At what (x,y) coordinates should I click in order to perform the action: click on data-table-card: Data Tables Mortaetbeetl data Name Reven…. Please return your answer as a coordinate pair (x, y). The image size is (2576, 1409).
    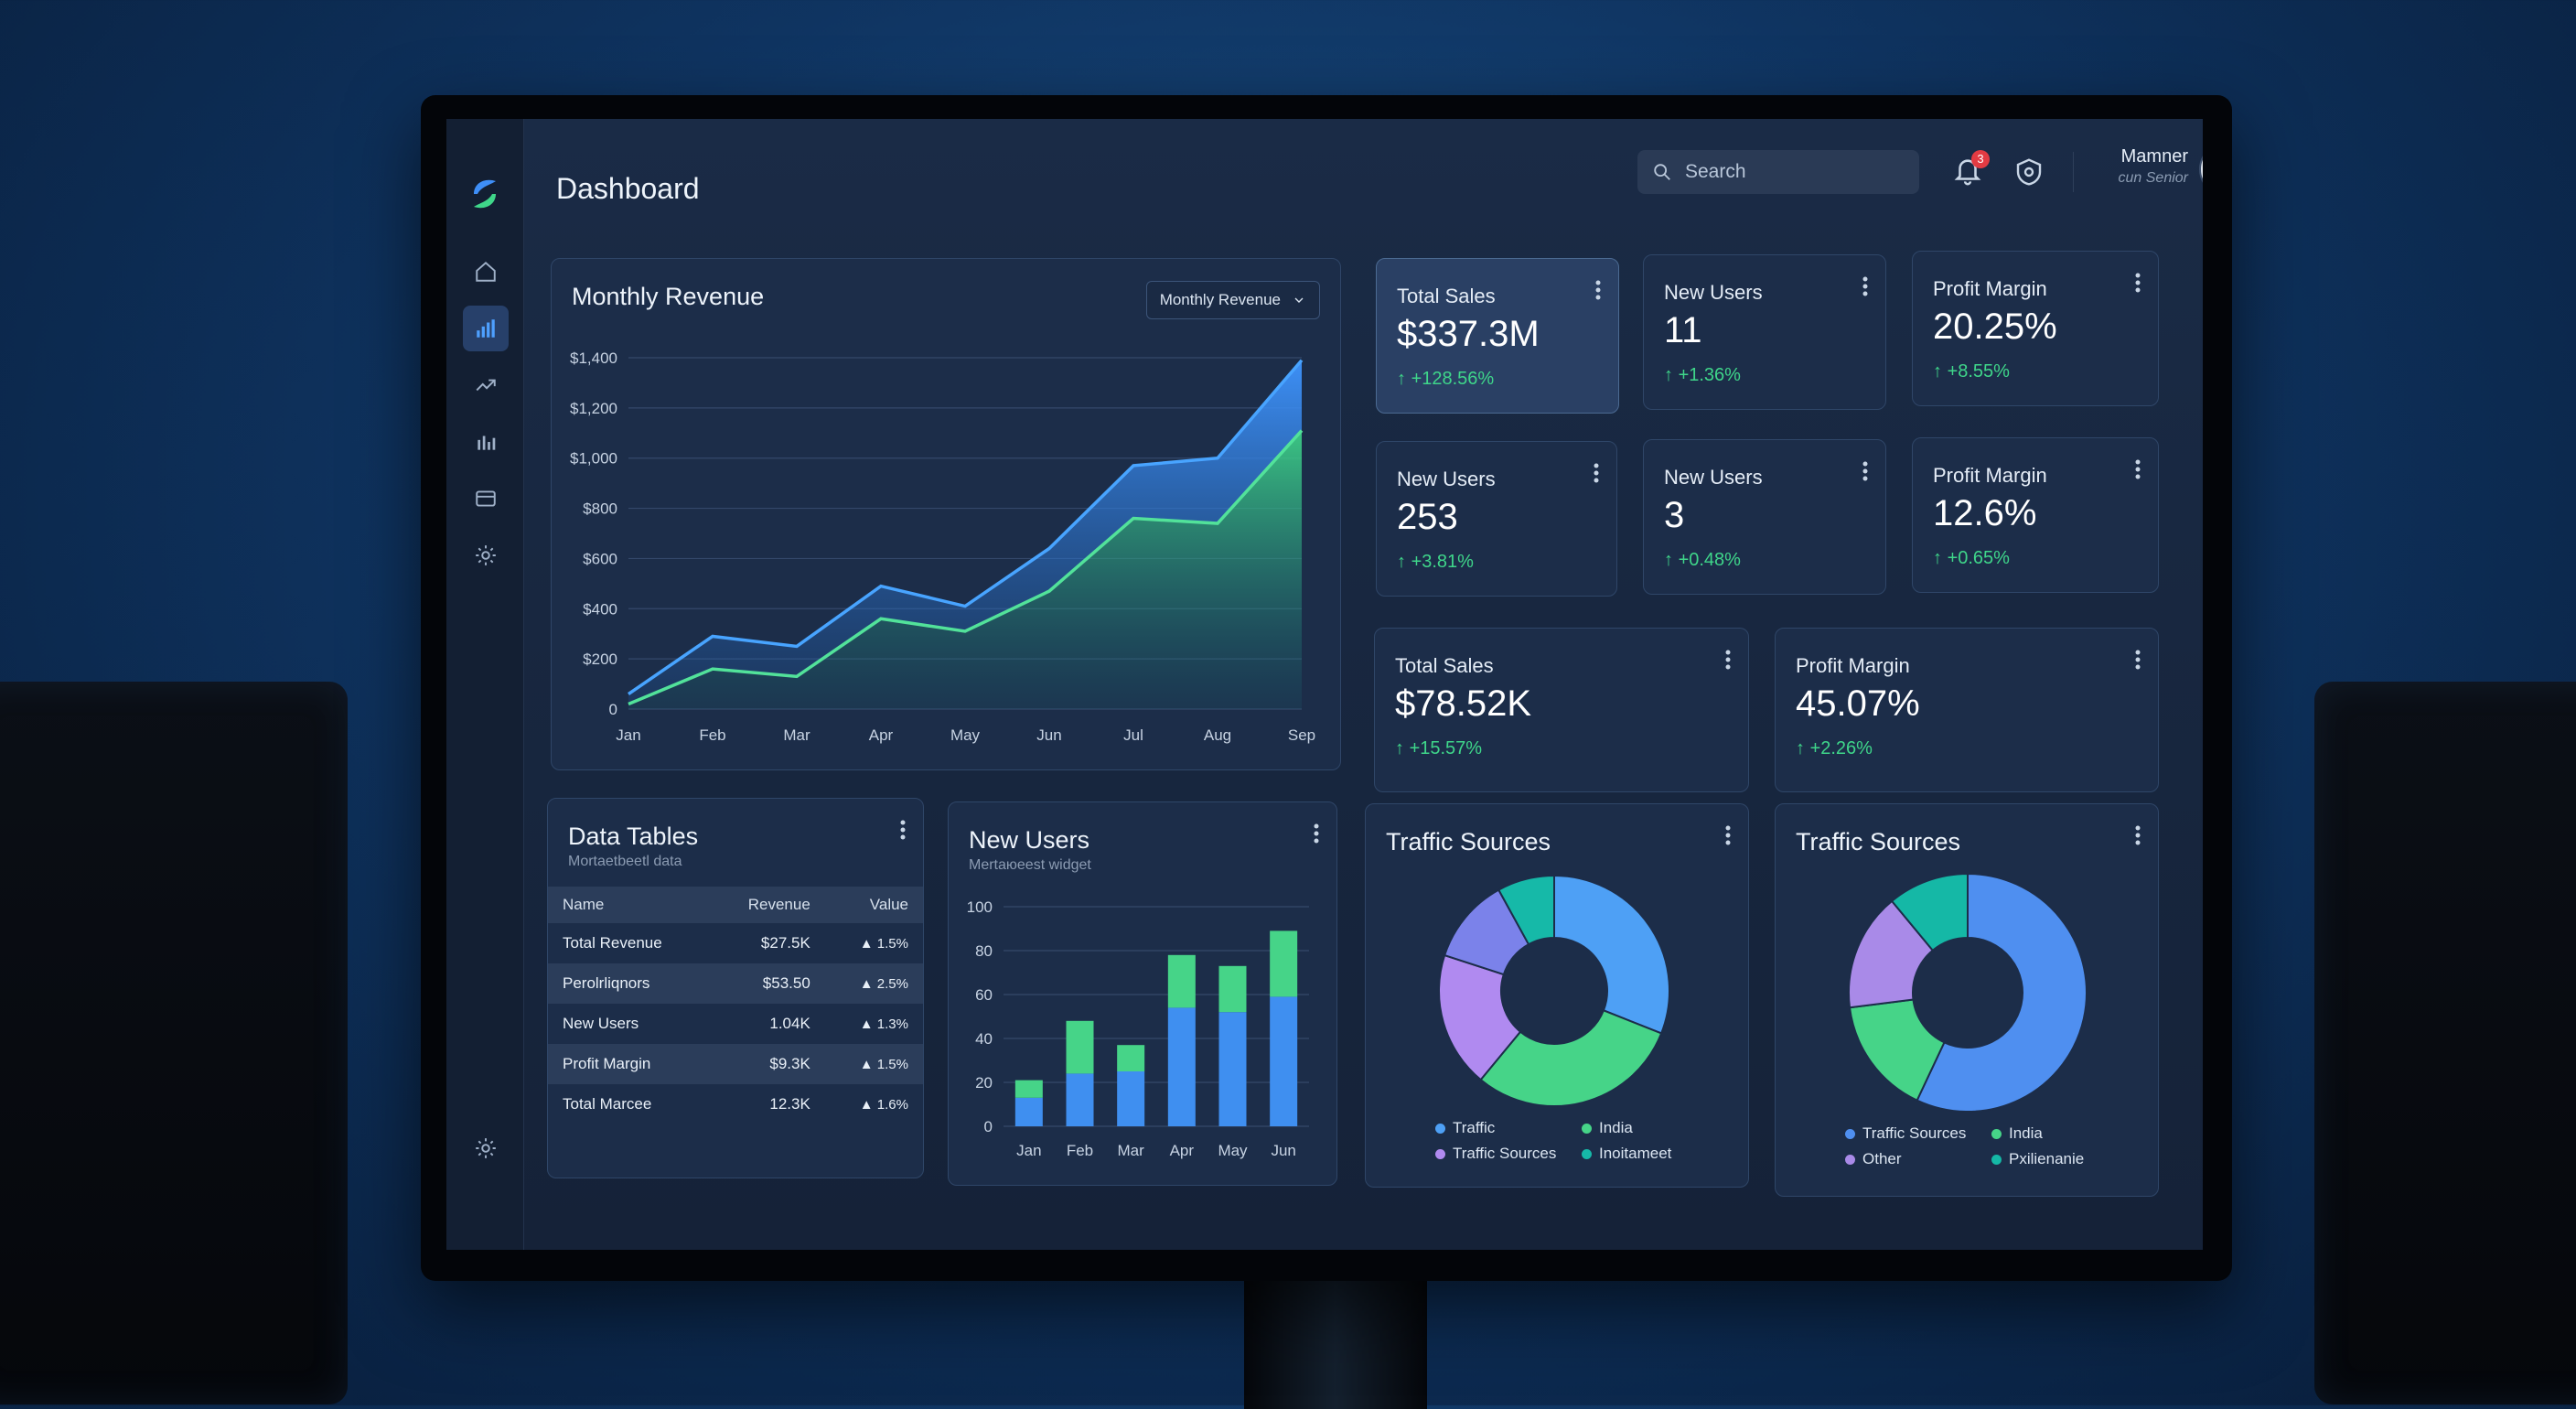
    Looking at the image, I should click on (736, 988).